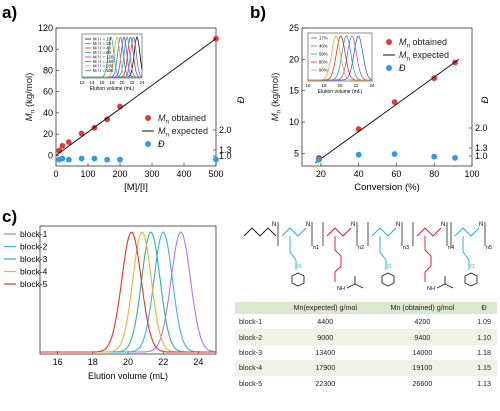  Describe the element at coordinates (256, 368) in the screenshot. I see `table-cell: block-4` at that location.